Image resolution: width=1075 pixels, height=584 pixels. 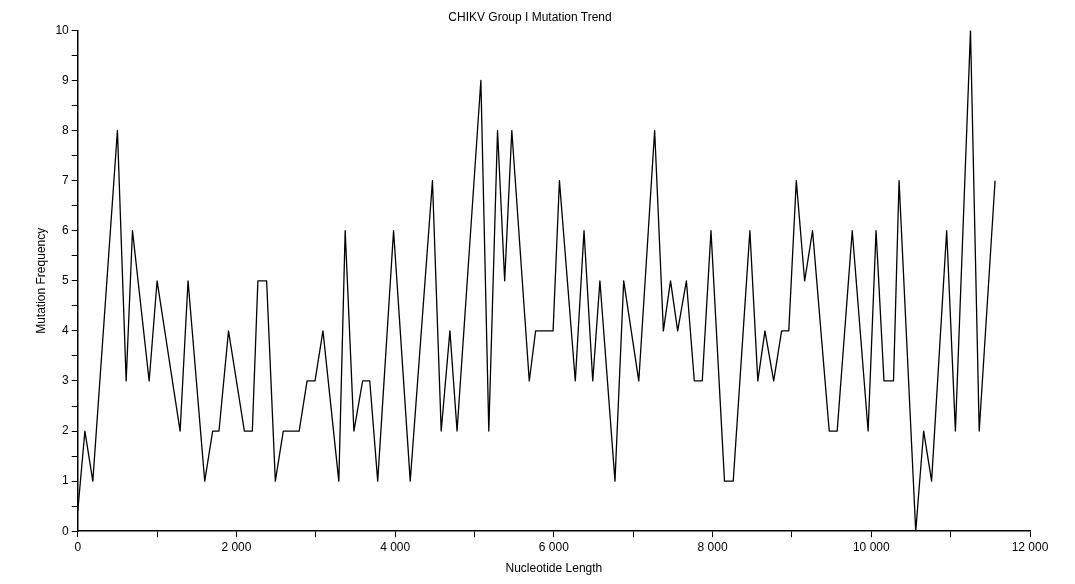 What do you see at coordinates (66, 129) in the screenshot?
I see `y-tick-label: 8` at bounding box center [66, 129].